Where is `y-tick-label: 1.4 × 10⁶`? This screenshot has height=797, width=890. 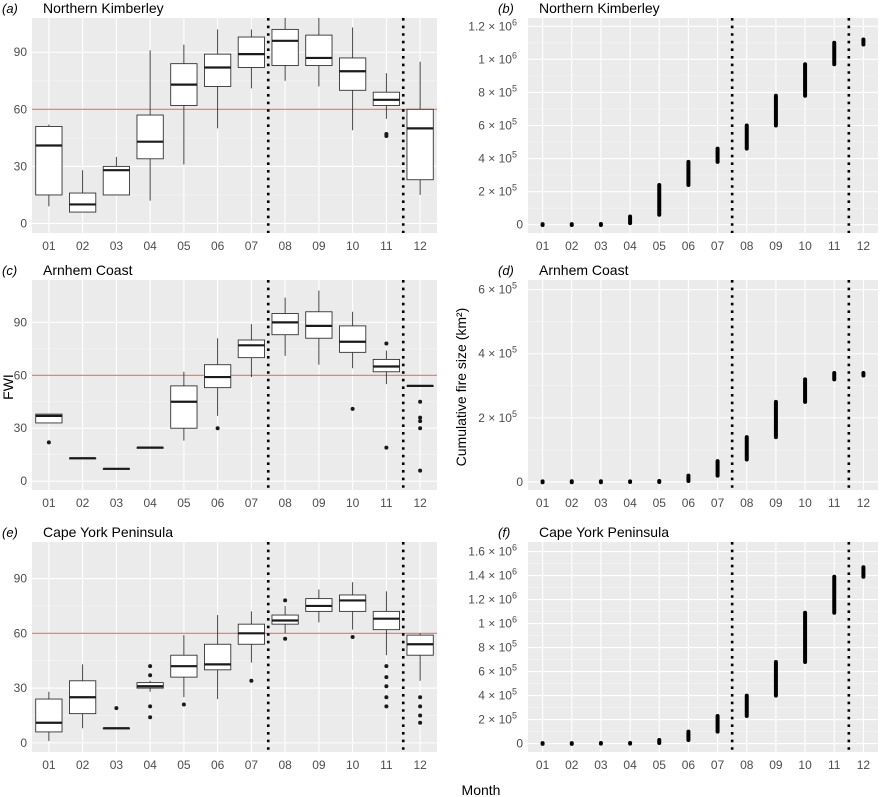
y-tick-label: 1.4 × 10⁶ is located at coordinates (492, 575).